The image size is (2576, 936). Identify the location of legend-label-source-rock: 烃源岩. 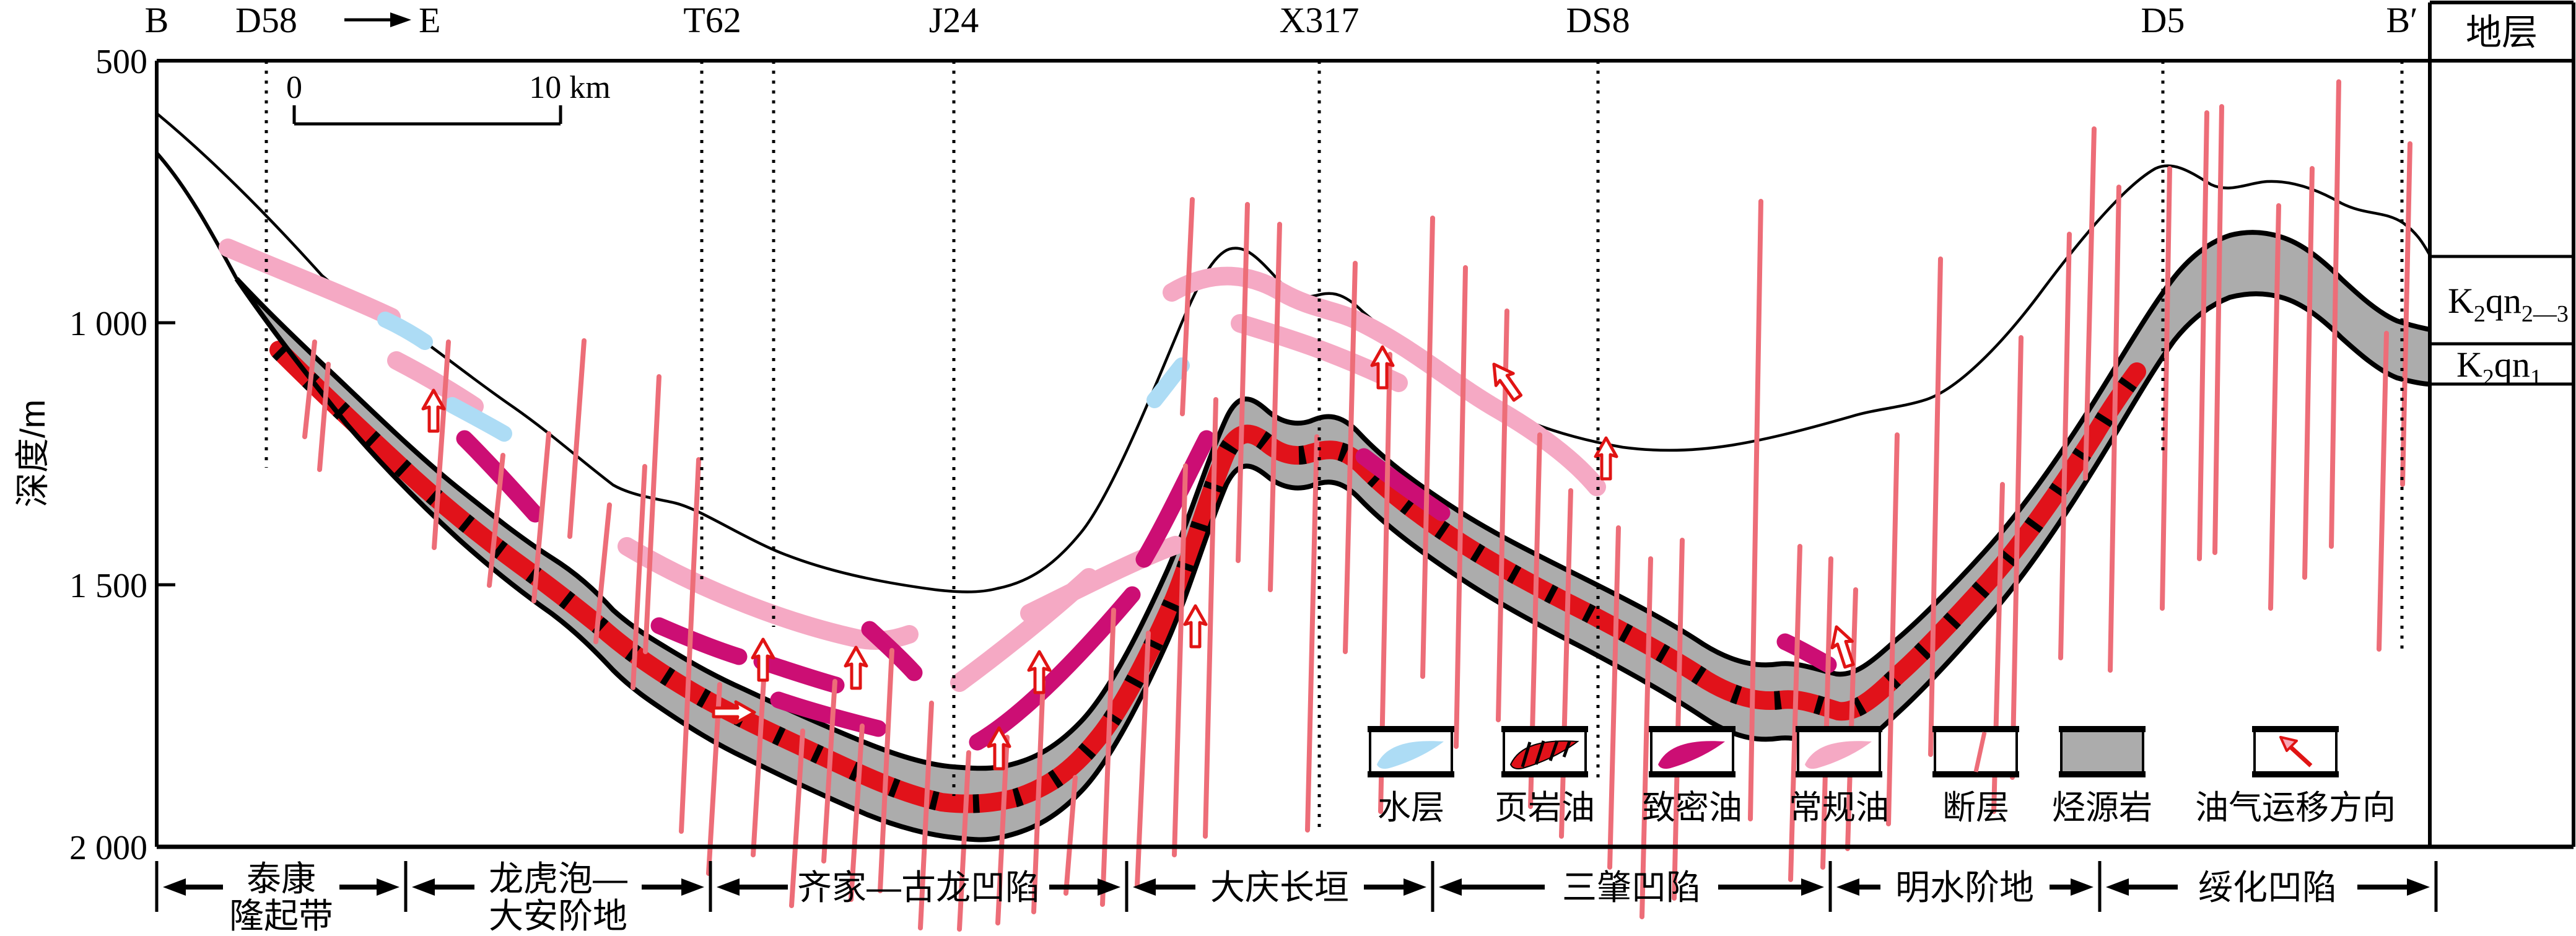
(2102, 807).